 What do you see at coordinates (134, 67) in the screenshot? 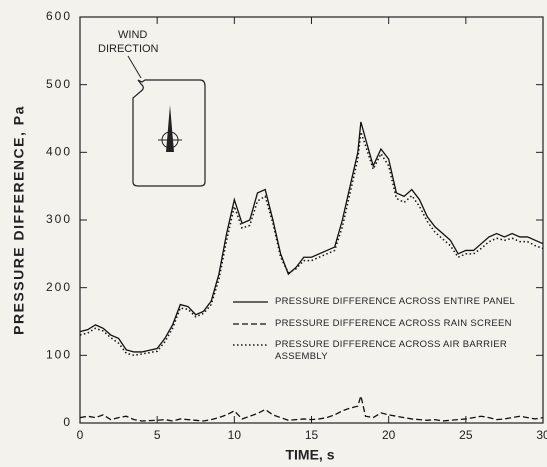
I see `annotation-arrow` at bounding box center [134, 67].